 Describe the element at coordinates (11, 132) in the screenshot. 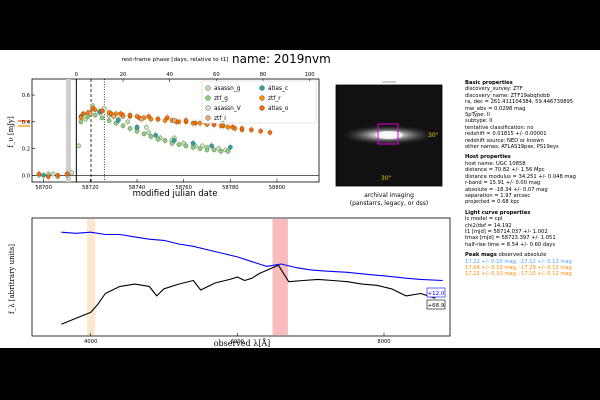

I see `lightcurve-ylabel: f_ν [mJy]` at that location.